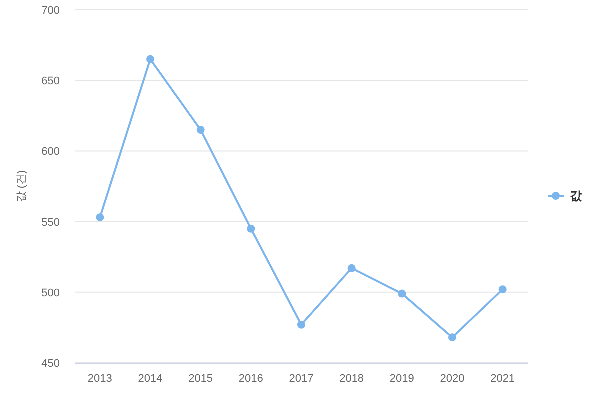 This screenshot has height=400, width=600. What do you see at coordinates (576, 196) in the screenshot?
I see `legend-label: 값` at bounding box center [576, 196].